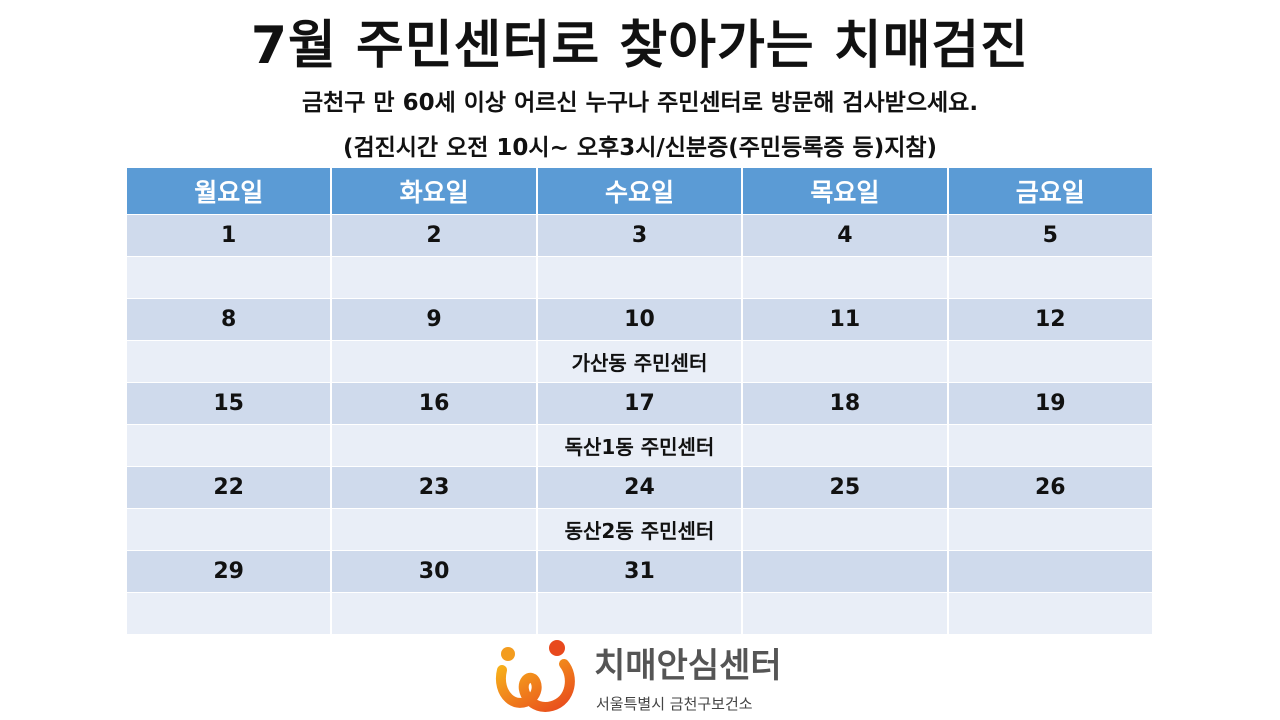  I want to click on date-cell: 17, so click(639, 403).